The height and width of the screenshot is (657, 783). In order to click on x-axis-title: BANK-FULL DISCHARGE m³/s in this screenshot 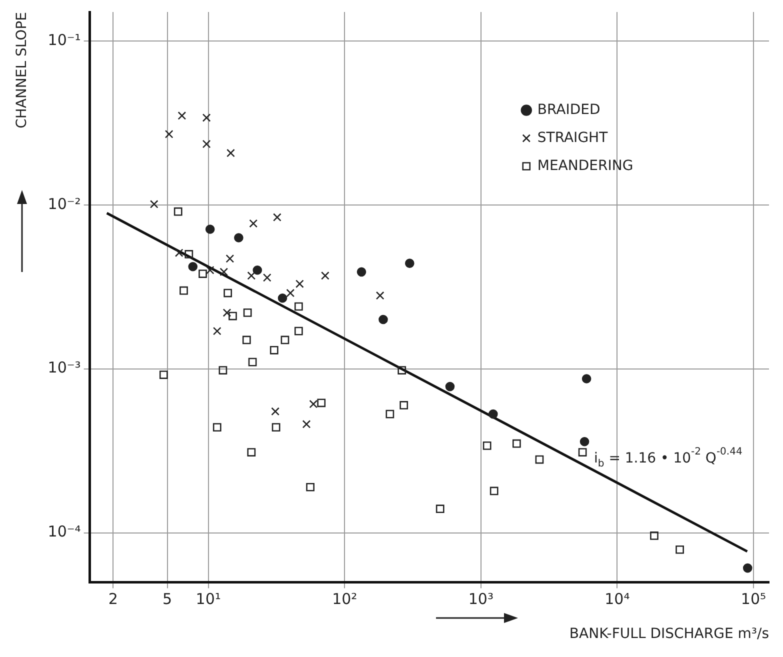, I will do `click(669, 634)`.